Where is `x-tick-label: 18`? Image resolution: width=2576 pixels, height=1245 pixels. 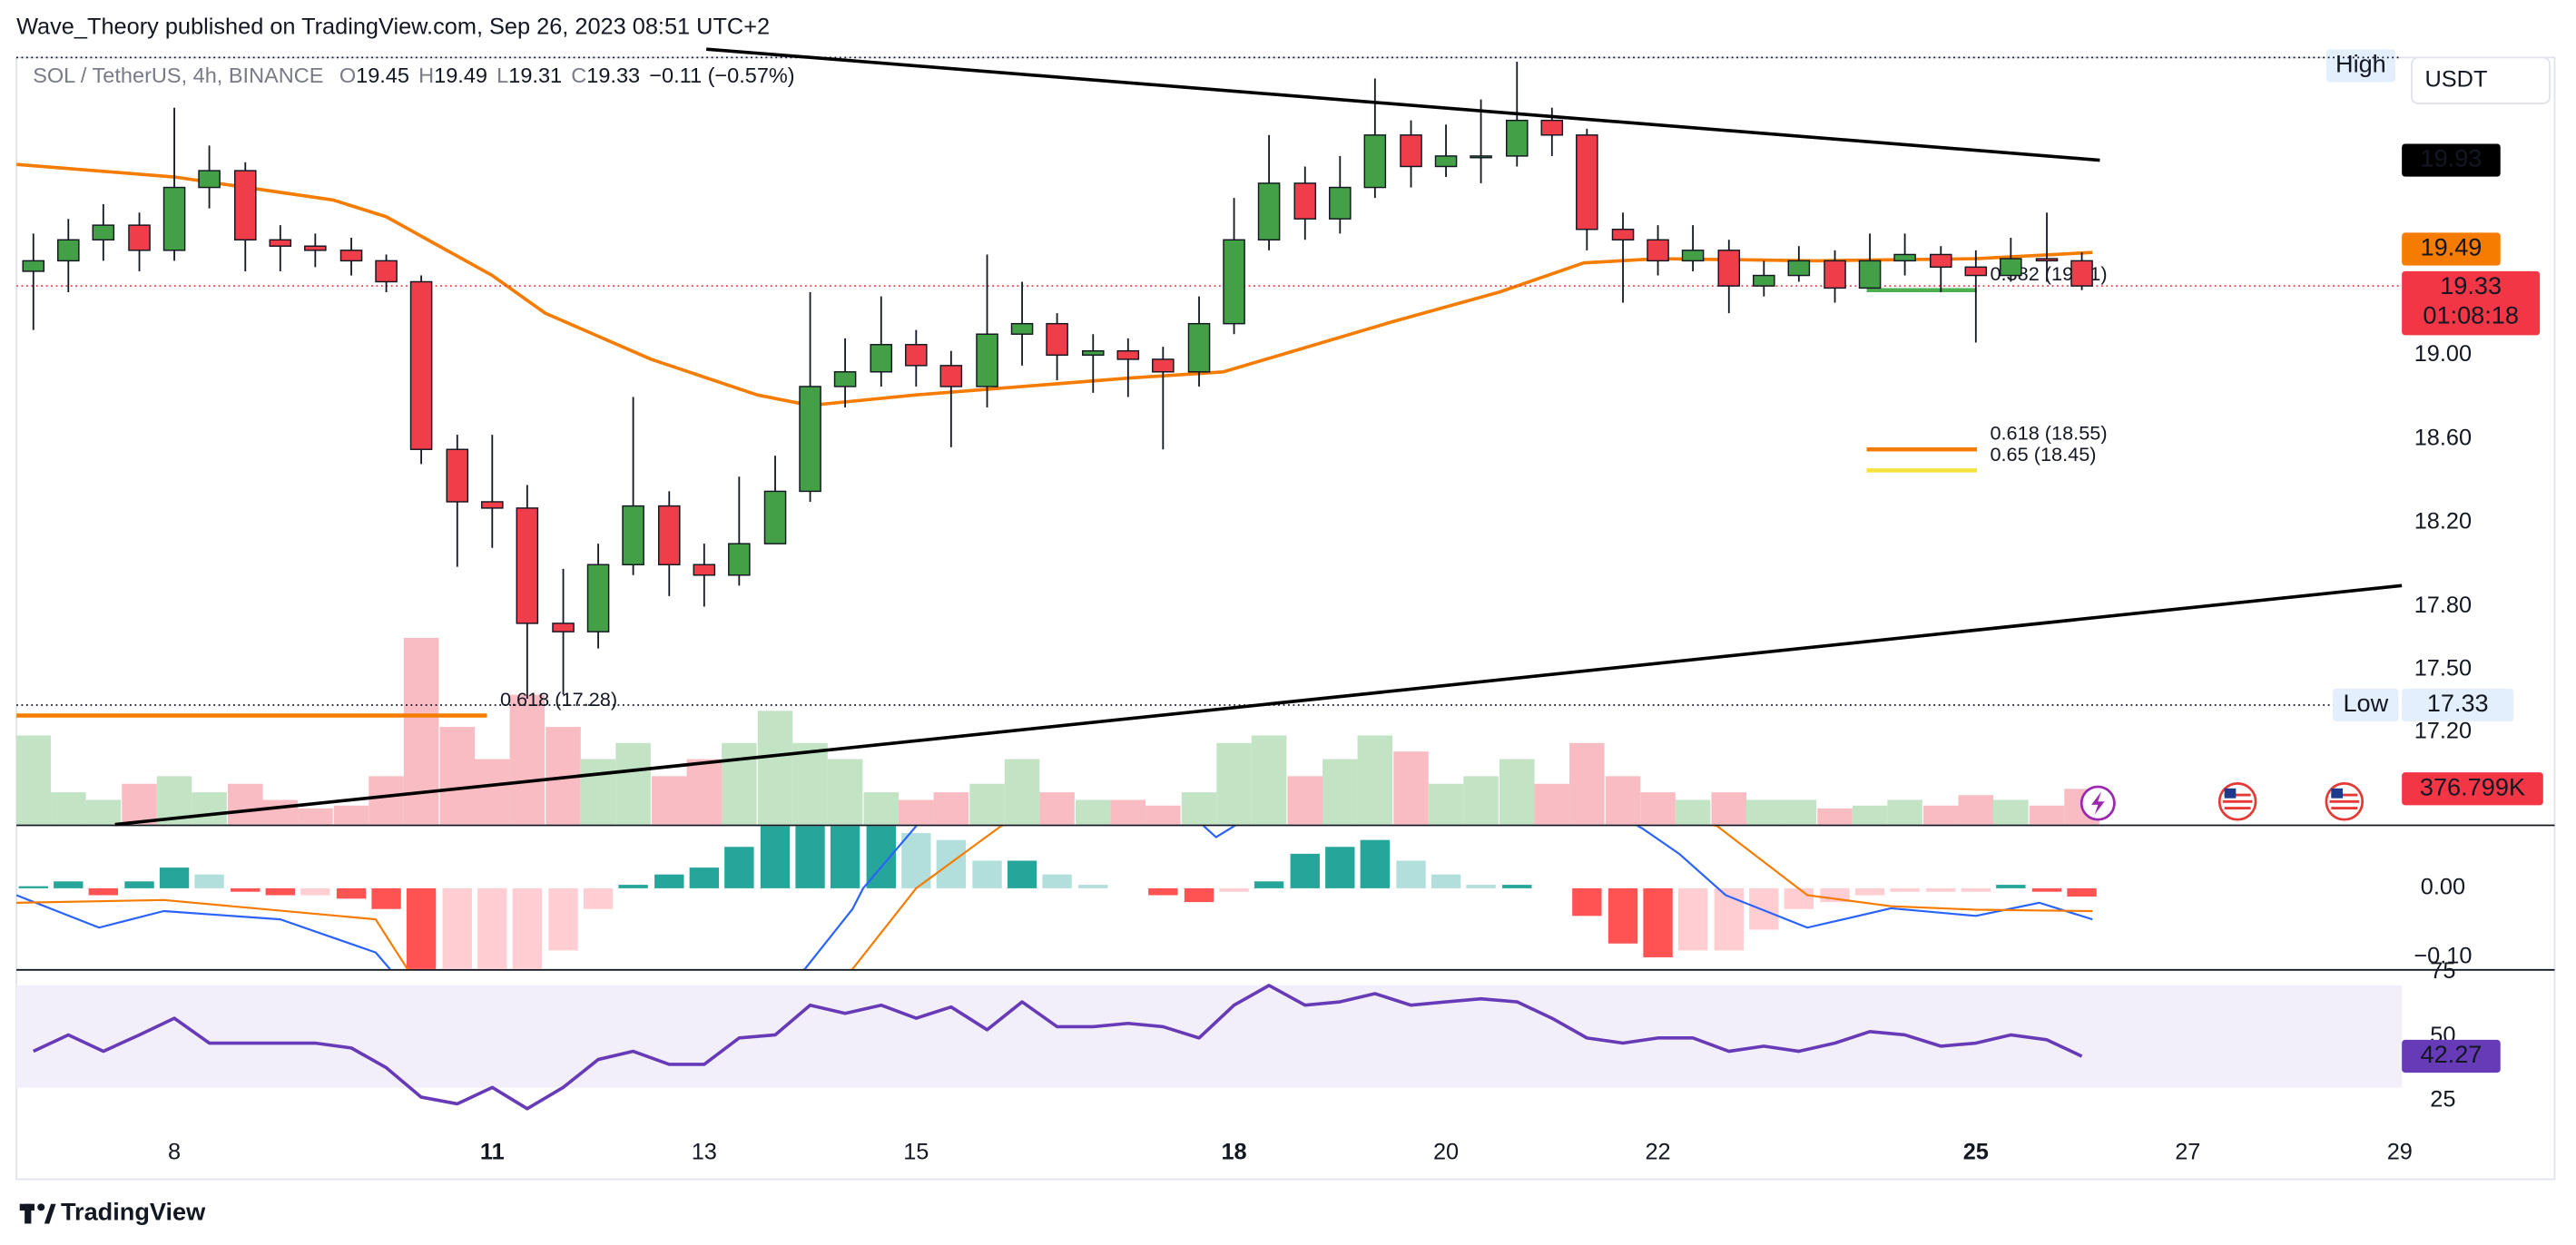 x-tick-label: 18 is located at coordinates (1233, 1151).